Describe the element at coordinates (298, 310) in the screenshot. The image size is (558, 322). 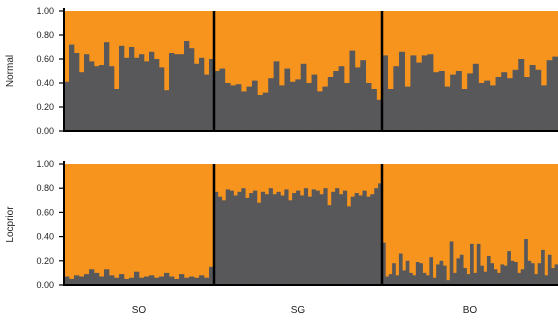
I see `group-label-sg: SG` at that location.